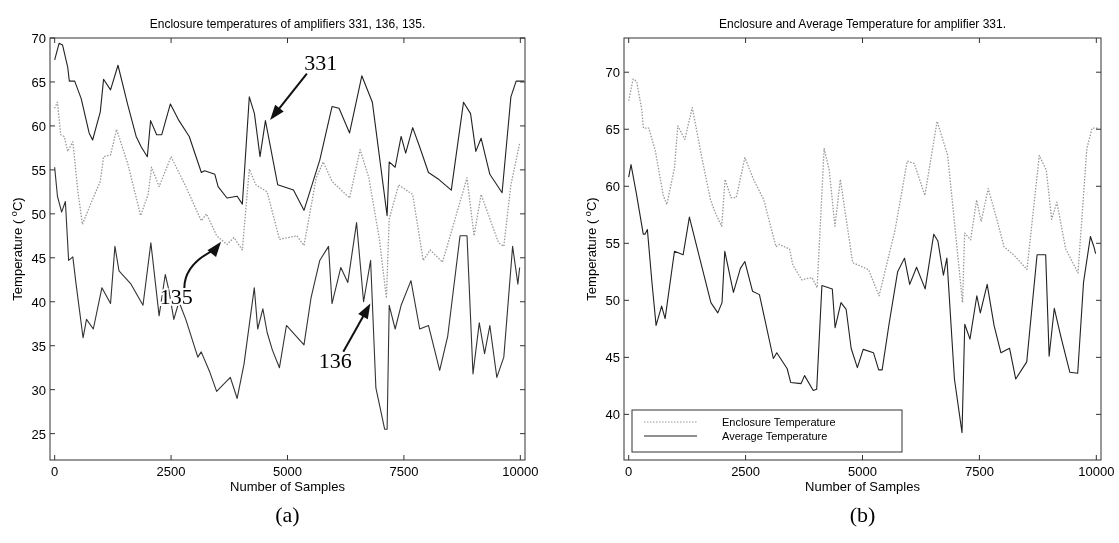 The image size is (1119, 543). What do you see at coordinates (287, 24) in the screenshot?
I see `chart-title: Enclosure temperatures of amplifiers 331, 136, 135.` at bounding box center [287, 24].